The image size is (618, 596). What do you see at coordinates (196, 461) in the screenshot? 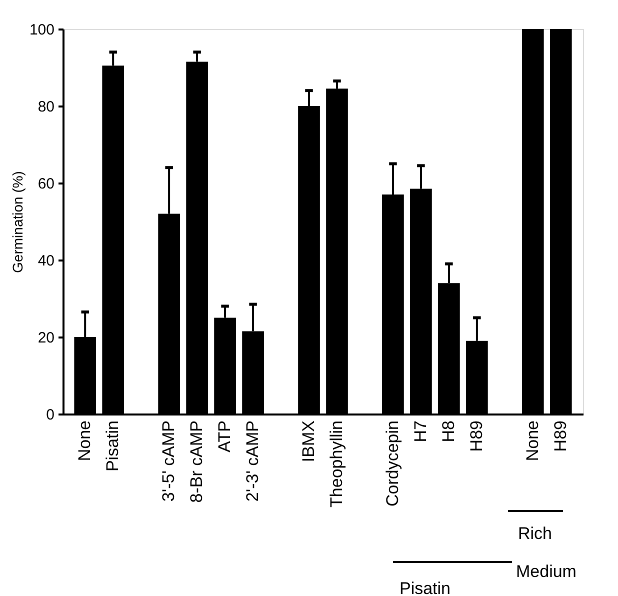
I see `x-tick-label: 8-Br cAMP` at bounding box center [196, 461].